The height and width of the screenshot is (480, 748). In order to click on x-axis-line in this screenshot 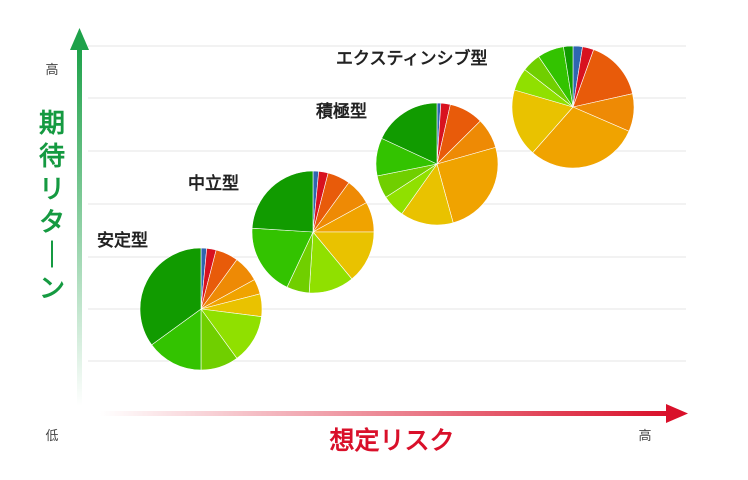, I will do `click(384, 413)`.